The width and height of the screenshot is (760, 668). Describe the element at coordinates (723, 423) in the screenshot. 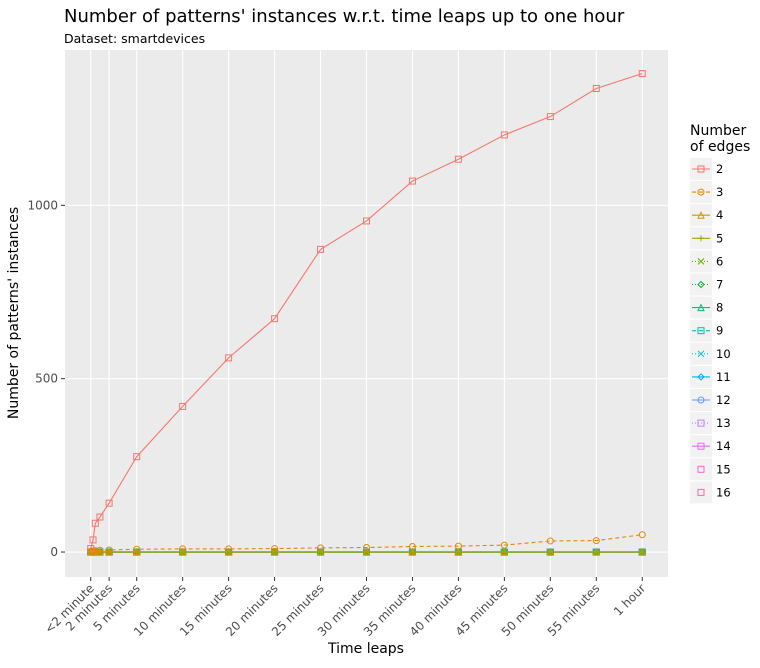

I see `legend-label: 13` at that location.